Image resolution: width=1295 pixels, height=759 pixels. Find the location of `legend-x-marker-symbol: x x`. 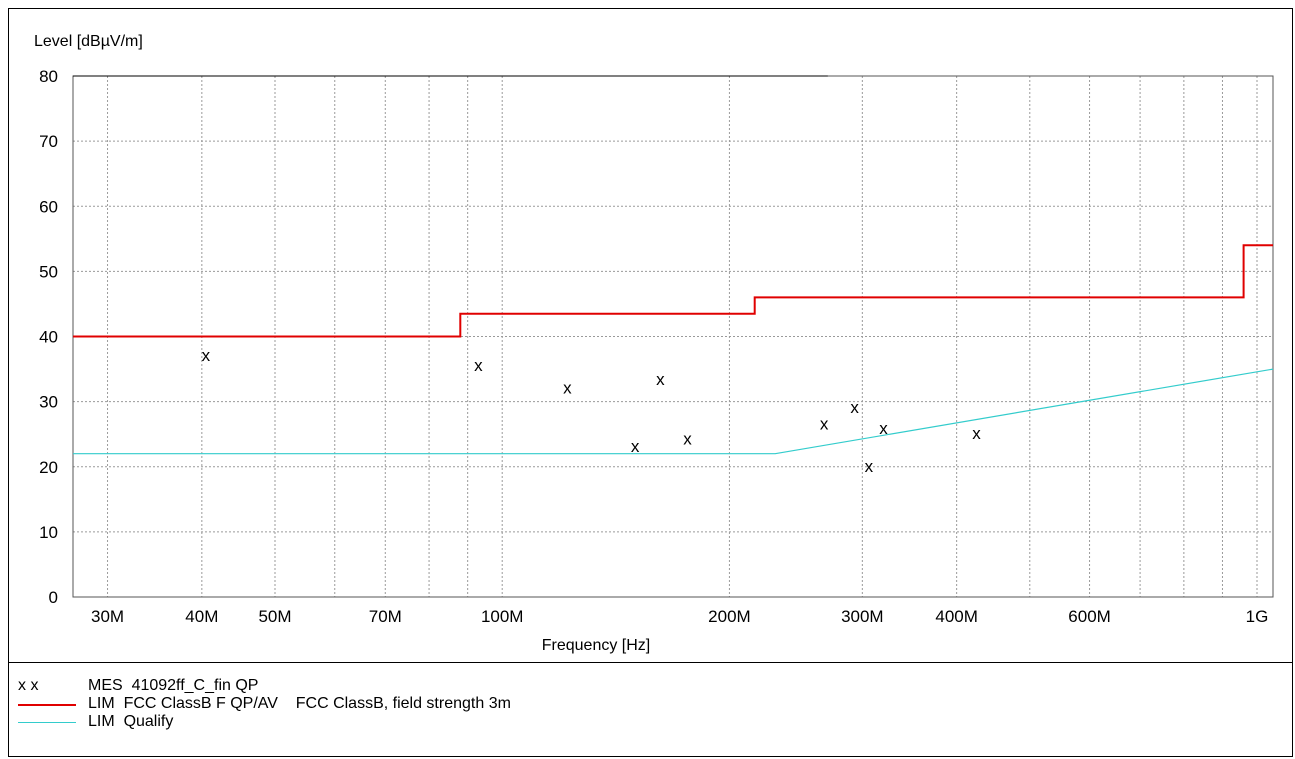

legend-x-marker-symbol: x x is located at coordinates (28, 685).